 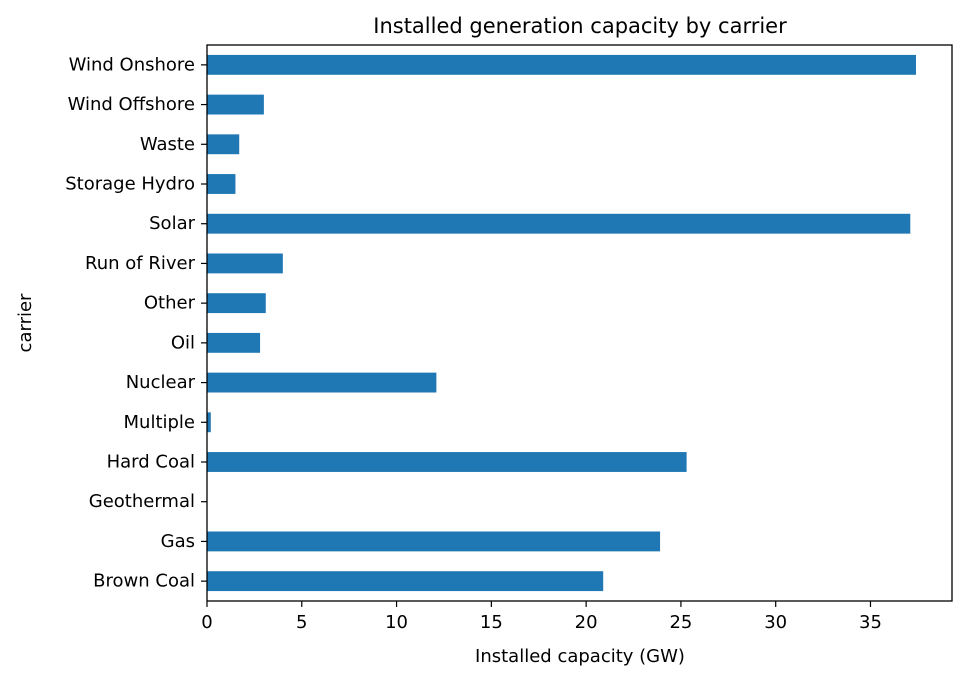 What do you see at coordinates (130, 184) in the screenshot?
I see `y-tick-label: Storage Hydro` at bounding box center [130, 184].